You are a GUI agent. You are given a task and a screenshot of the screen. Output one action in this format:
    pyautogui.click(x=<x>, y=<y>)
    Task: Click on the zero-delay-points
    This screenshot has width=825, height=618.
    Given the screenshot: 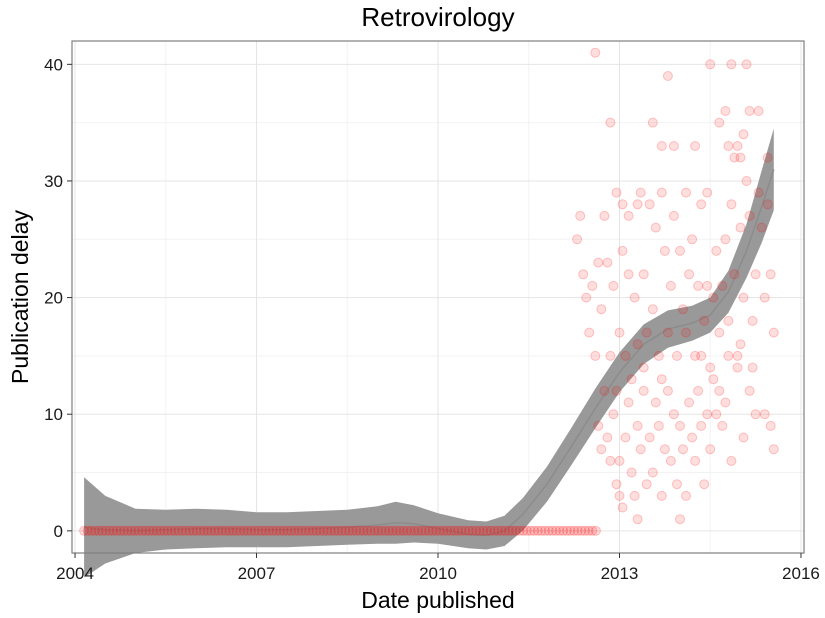 What is the action you would take?
    pyautogui.click(x=340, y=530)
    